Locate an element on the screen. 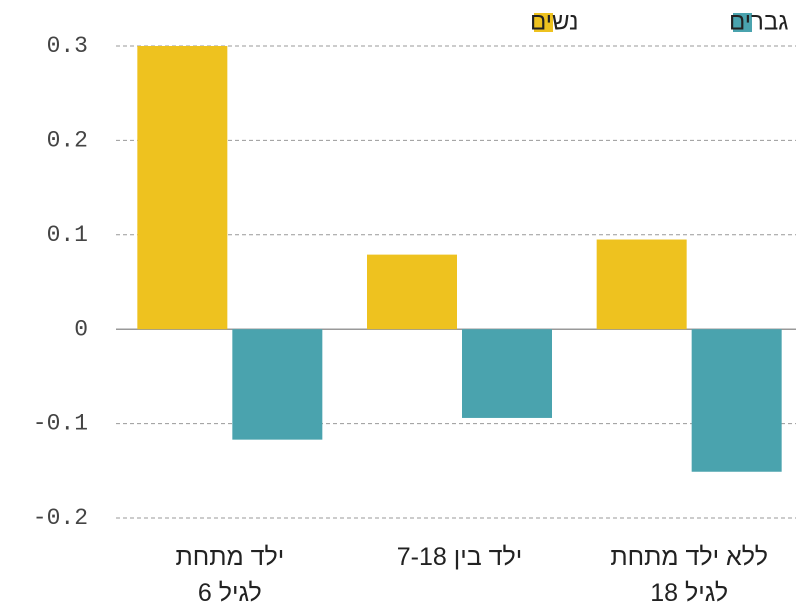 The width and height of the screenshot is (796, 611). x-tick-label: ללא ילד מתחת לגיל 18 is located at coordinates (689, 575).